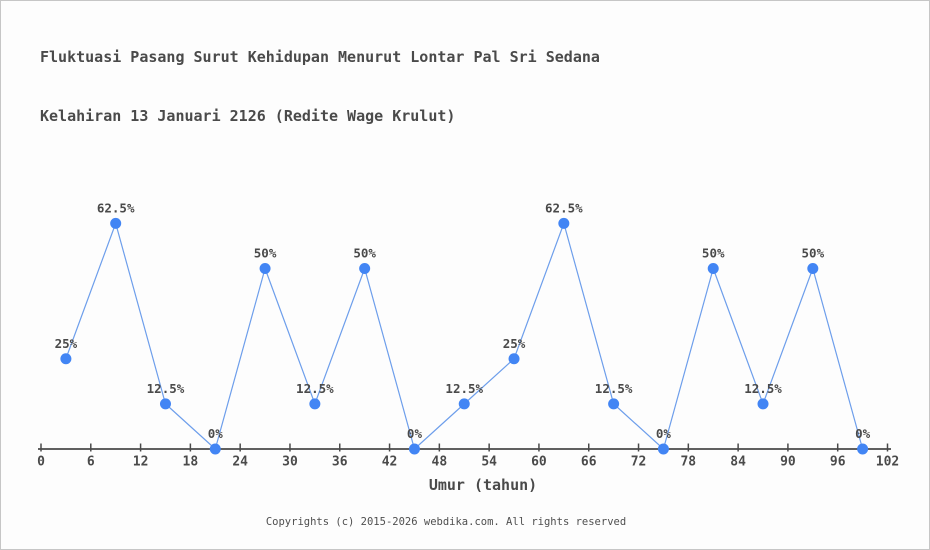 This screenshot has height=550, width=930. What do you see at coordinates (41, 462) in the screenshot?
I see `x-axis-tick-label: 0` at bounding box center [41, 462].